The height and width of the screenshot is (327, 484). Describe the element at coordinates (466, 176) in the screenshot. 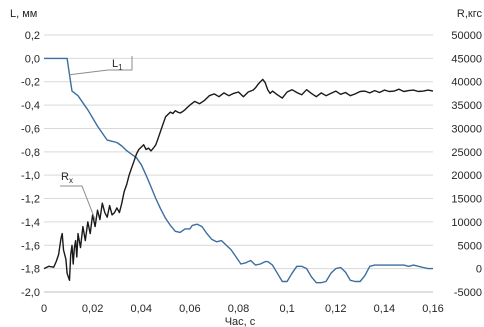

I see `right-tick-label: 20000` at that location.